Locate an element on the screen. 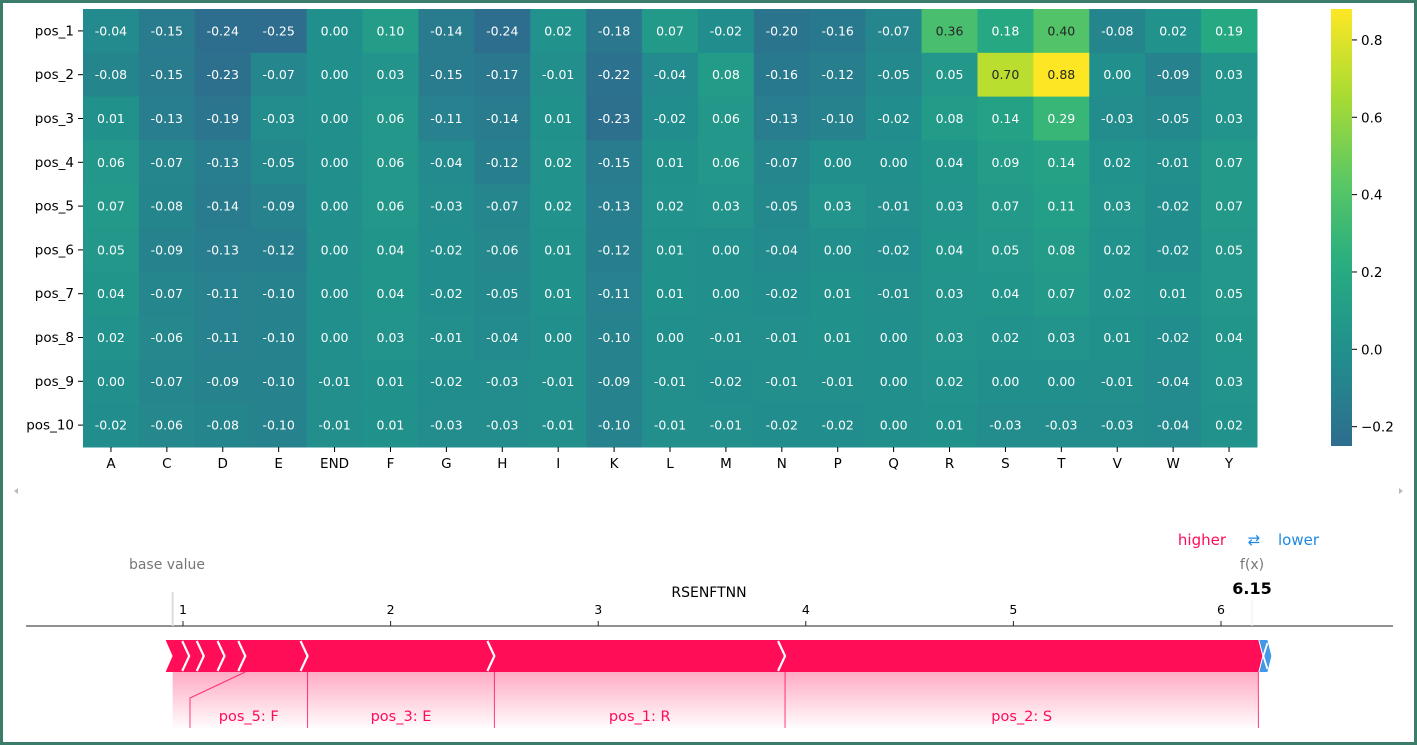 The height and width of the screenshot is (745, 1417). heatmap-cell-label: 0.70 is located at coordinates (1006, 74).